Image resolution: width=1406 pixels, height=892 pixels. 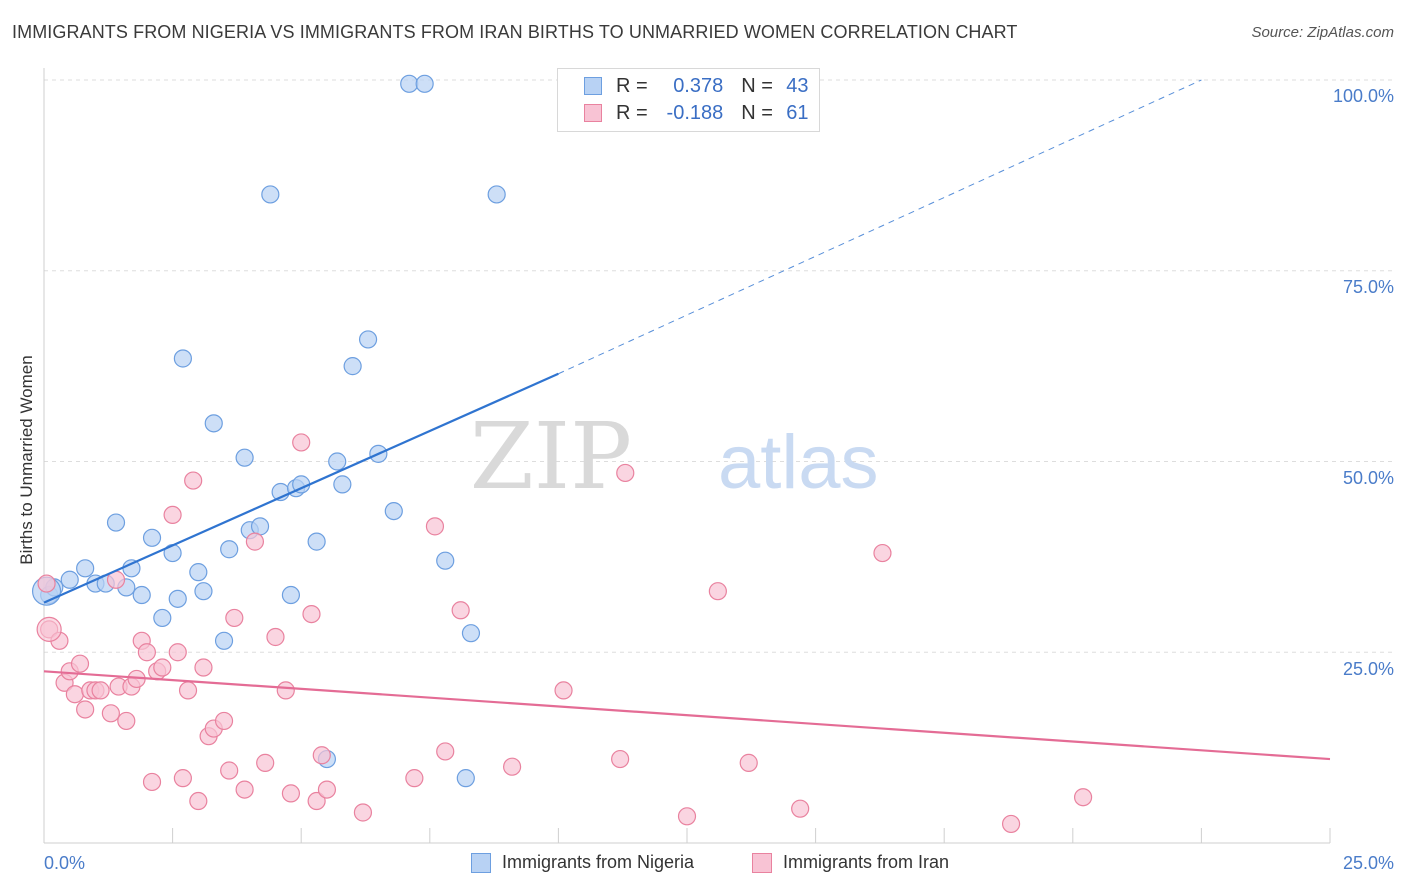 What do you see at coordinates (26, 460) in the screenshot?
I see `y-axis-label: Births to Unmarried Women` at bounding box center [26, 460].